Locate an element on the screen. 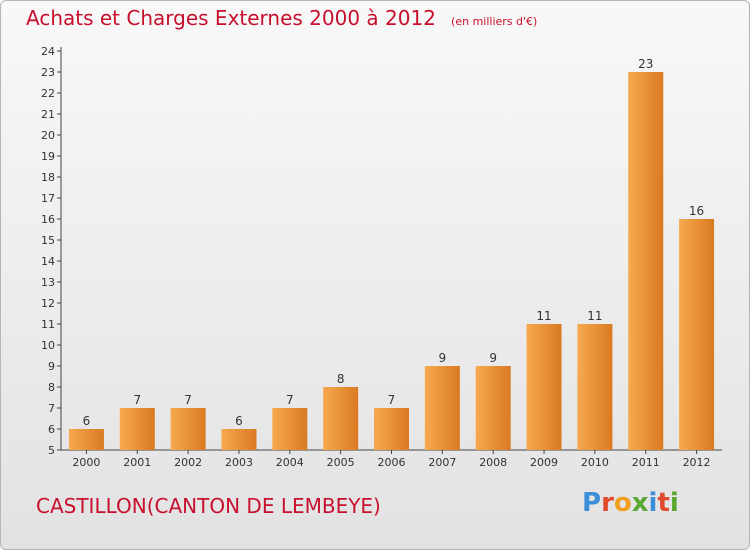 Image resolution: width=750 pixels, height=550 pixels. bar-value-label: 8 is located at coordinates (341, 379).